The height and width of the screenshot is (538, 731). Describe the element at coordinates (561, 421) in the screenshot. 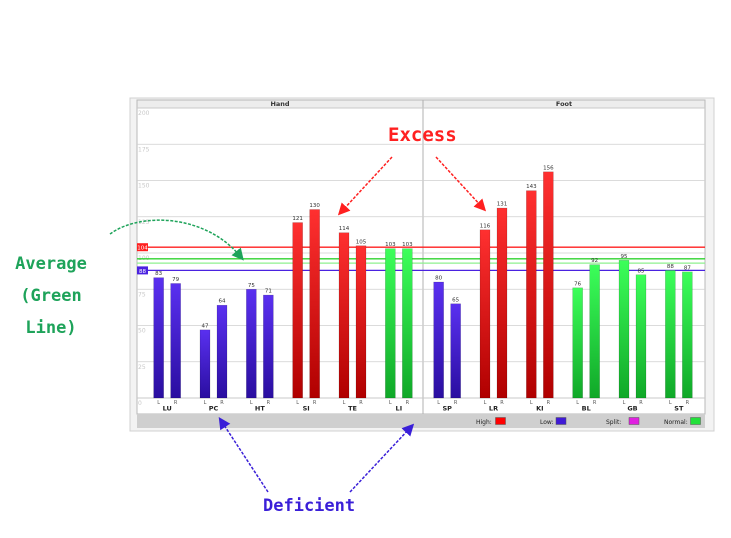

I see `legend-swatch-low` at that location.